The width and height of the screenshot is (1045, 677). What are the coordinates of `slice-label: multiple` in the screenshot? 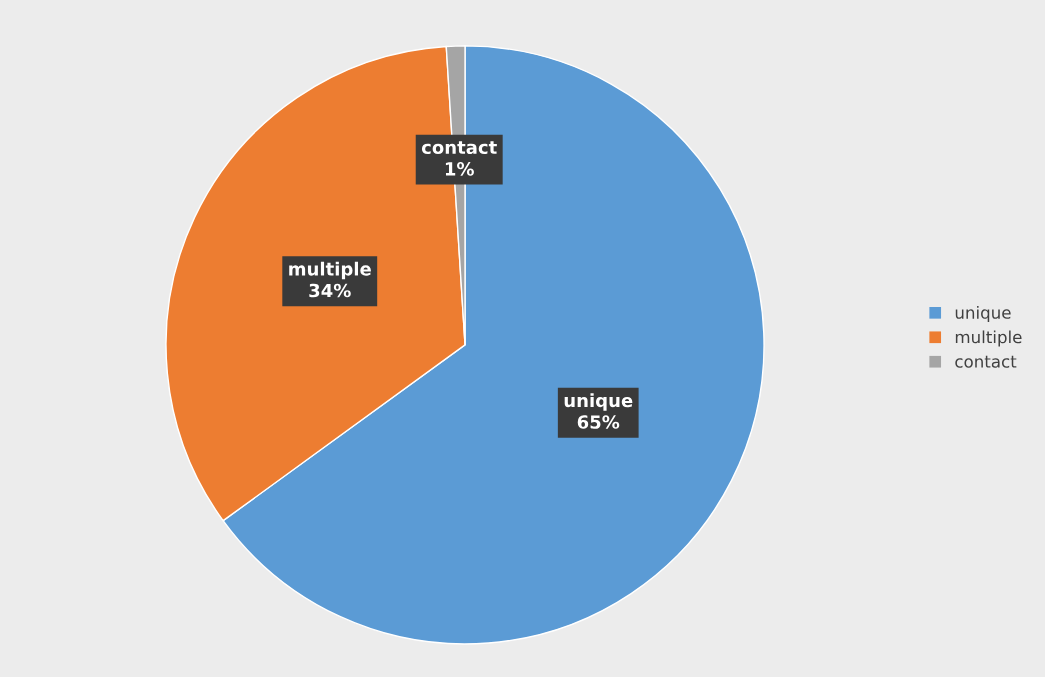 It's located at (330, 270).